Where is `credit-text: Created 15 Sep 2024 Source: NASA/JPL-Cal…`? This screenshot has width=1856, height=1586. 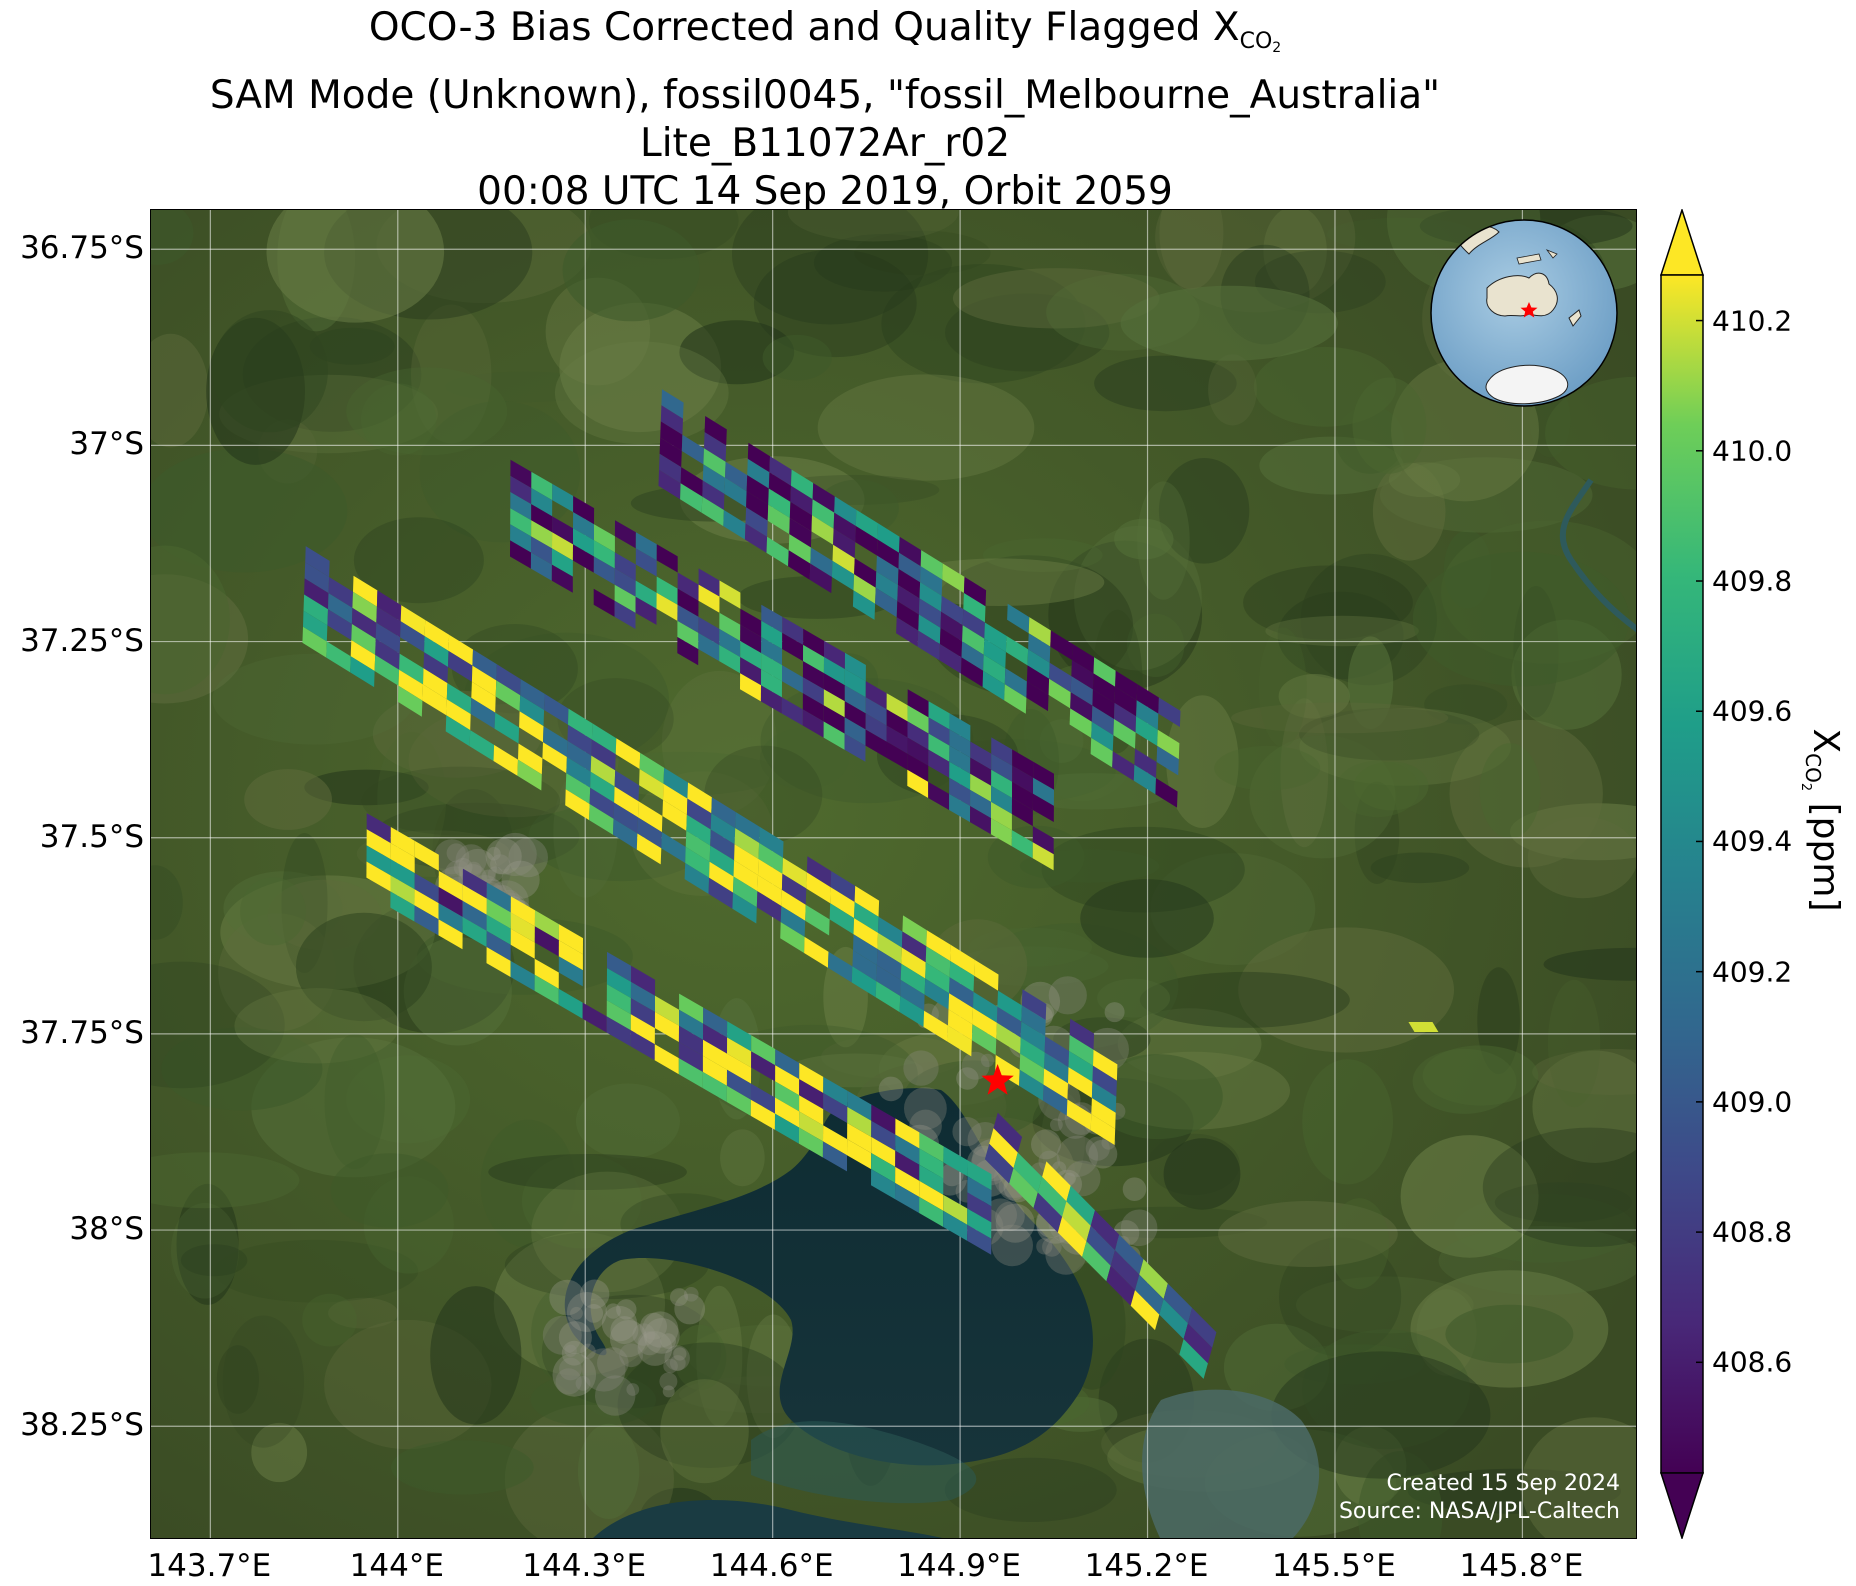 credit-text: Created 15 Sep 2024 Source: NASA/JPL-Cal… is located at coordinates (1479, 1498).